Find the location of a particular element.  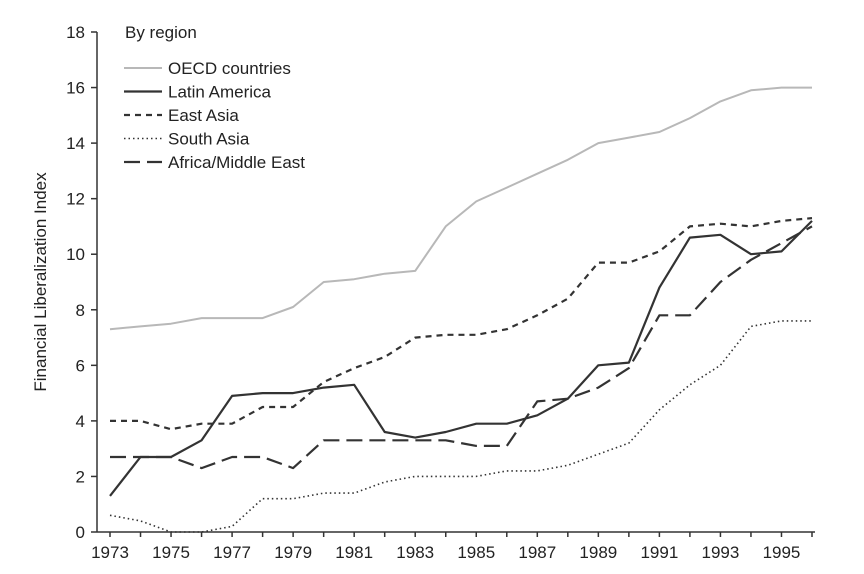

x-tick-label: 1987 is located at coordinates (537, 552).